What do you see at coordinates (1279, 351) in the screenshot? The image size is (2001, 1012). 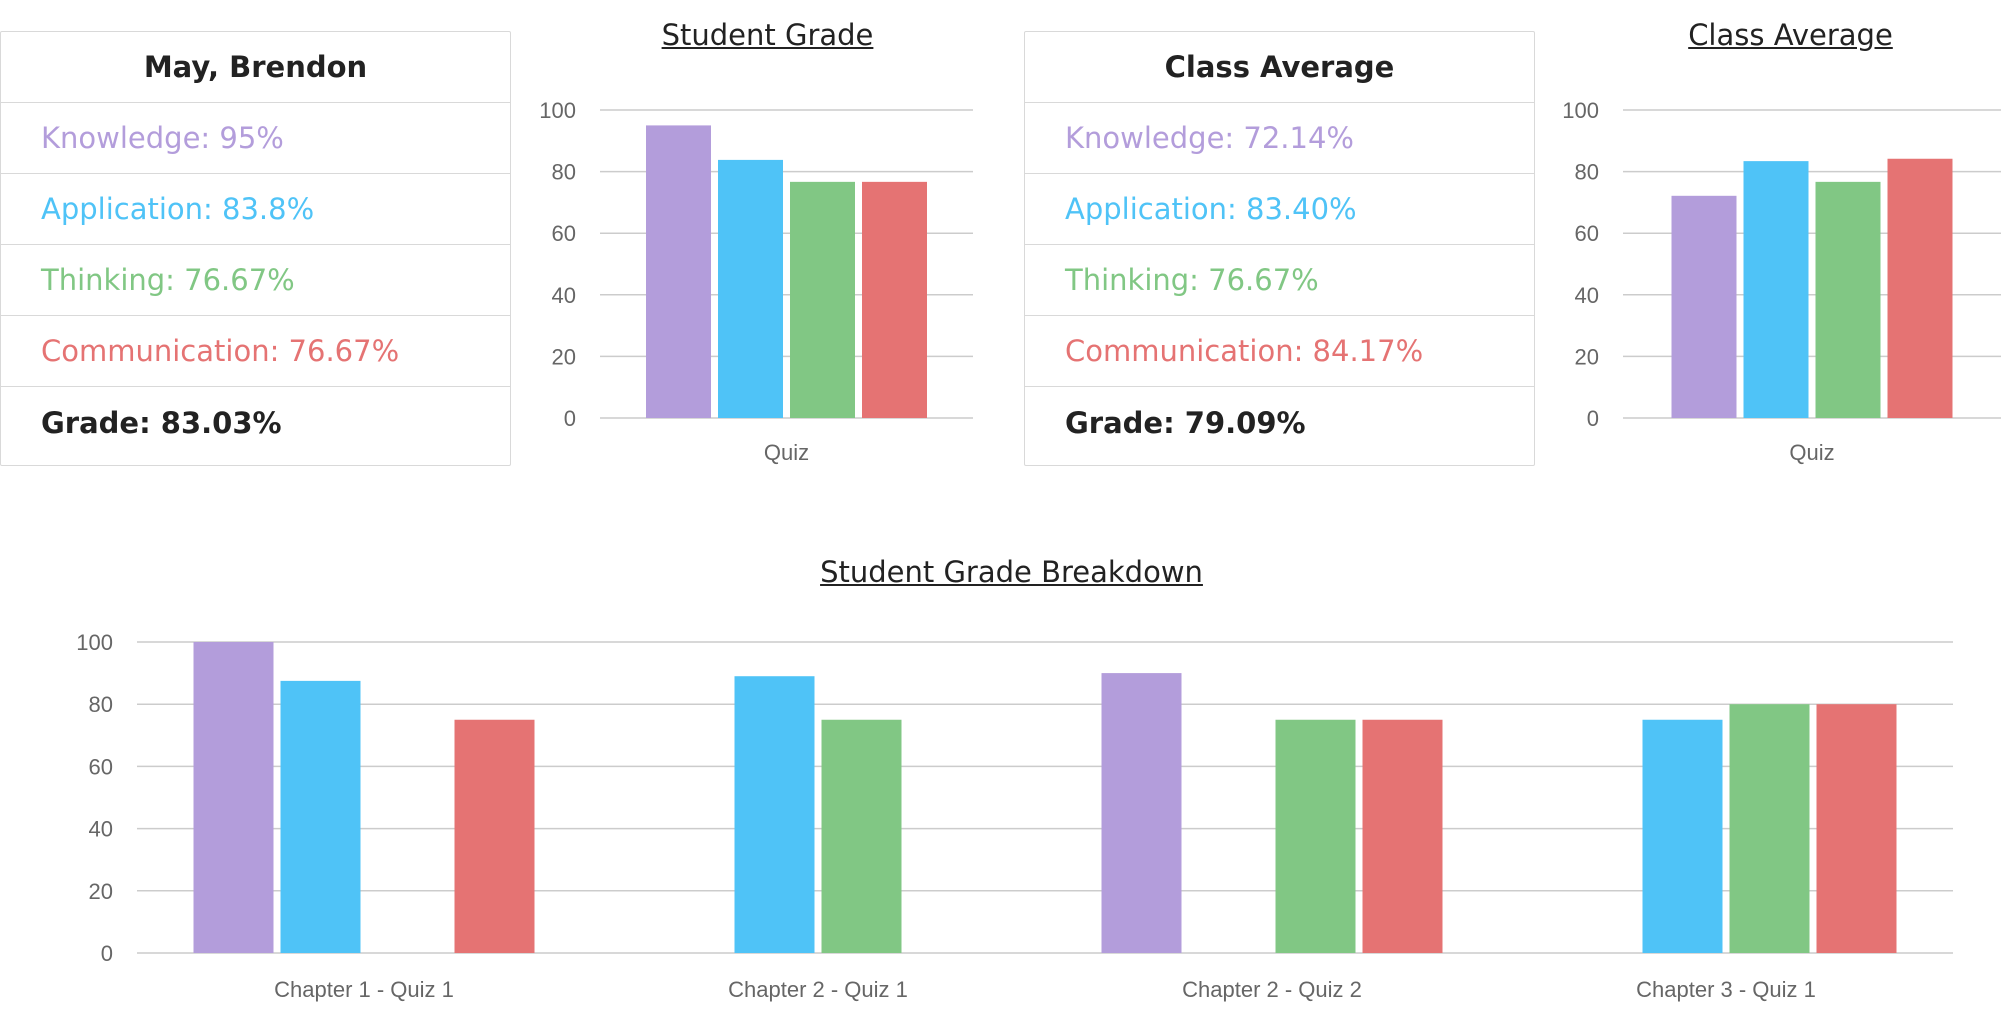 I see `class-communication: Communication: 84.17%` at bounding box center [1279, 351].